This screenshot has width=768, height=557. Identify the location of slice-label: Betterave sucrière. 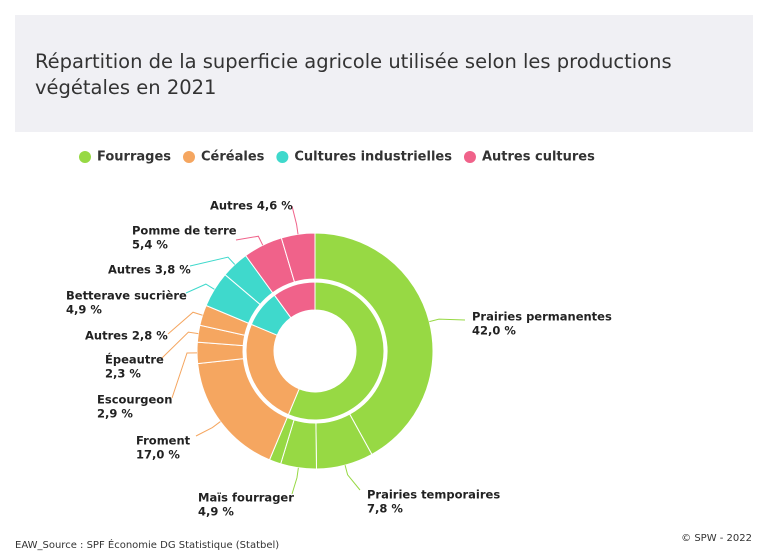
(126, 296).